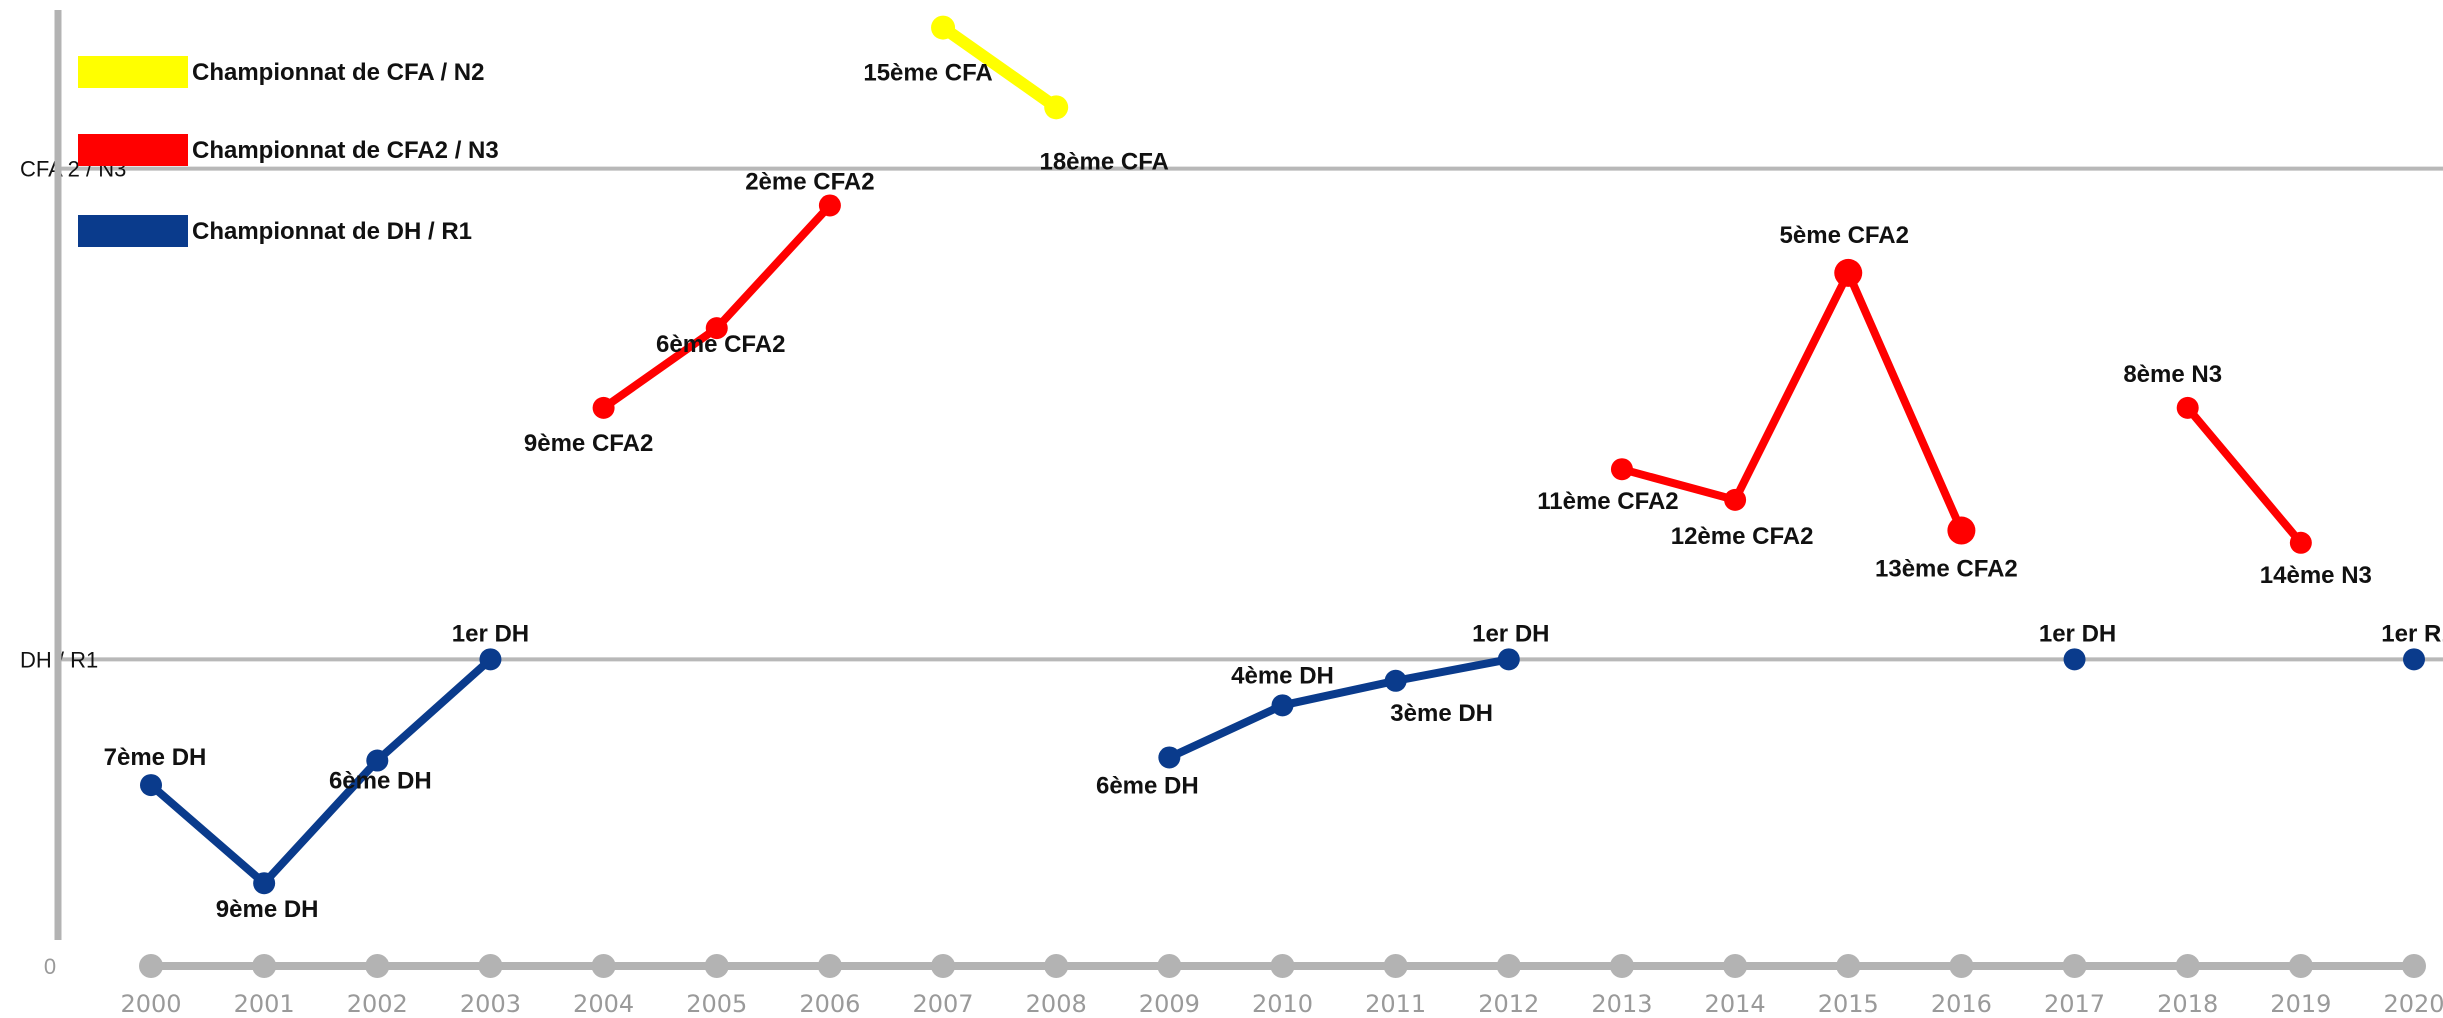  I want to click on x-tick-label: 2015, so click(1848, 1004).